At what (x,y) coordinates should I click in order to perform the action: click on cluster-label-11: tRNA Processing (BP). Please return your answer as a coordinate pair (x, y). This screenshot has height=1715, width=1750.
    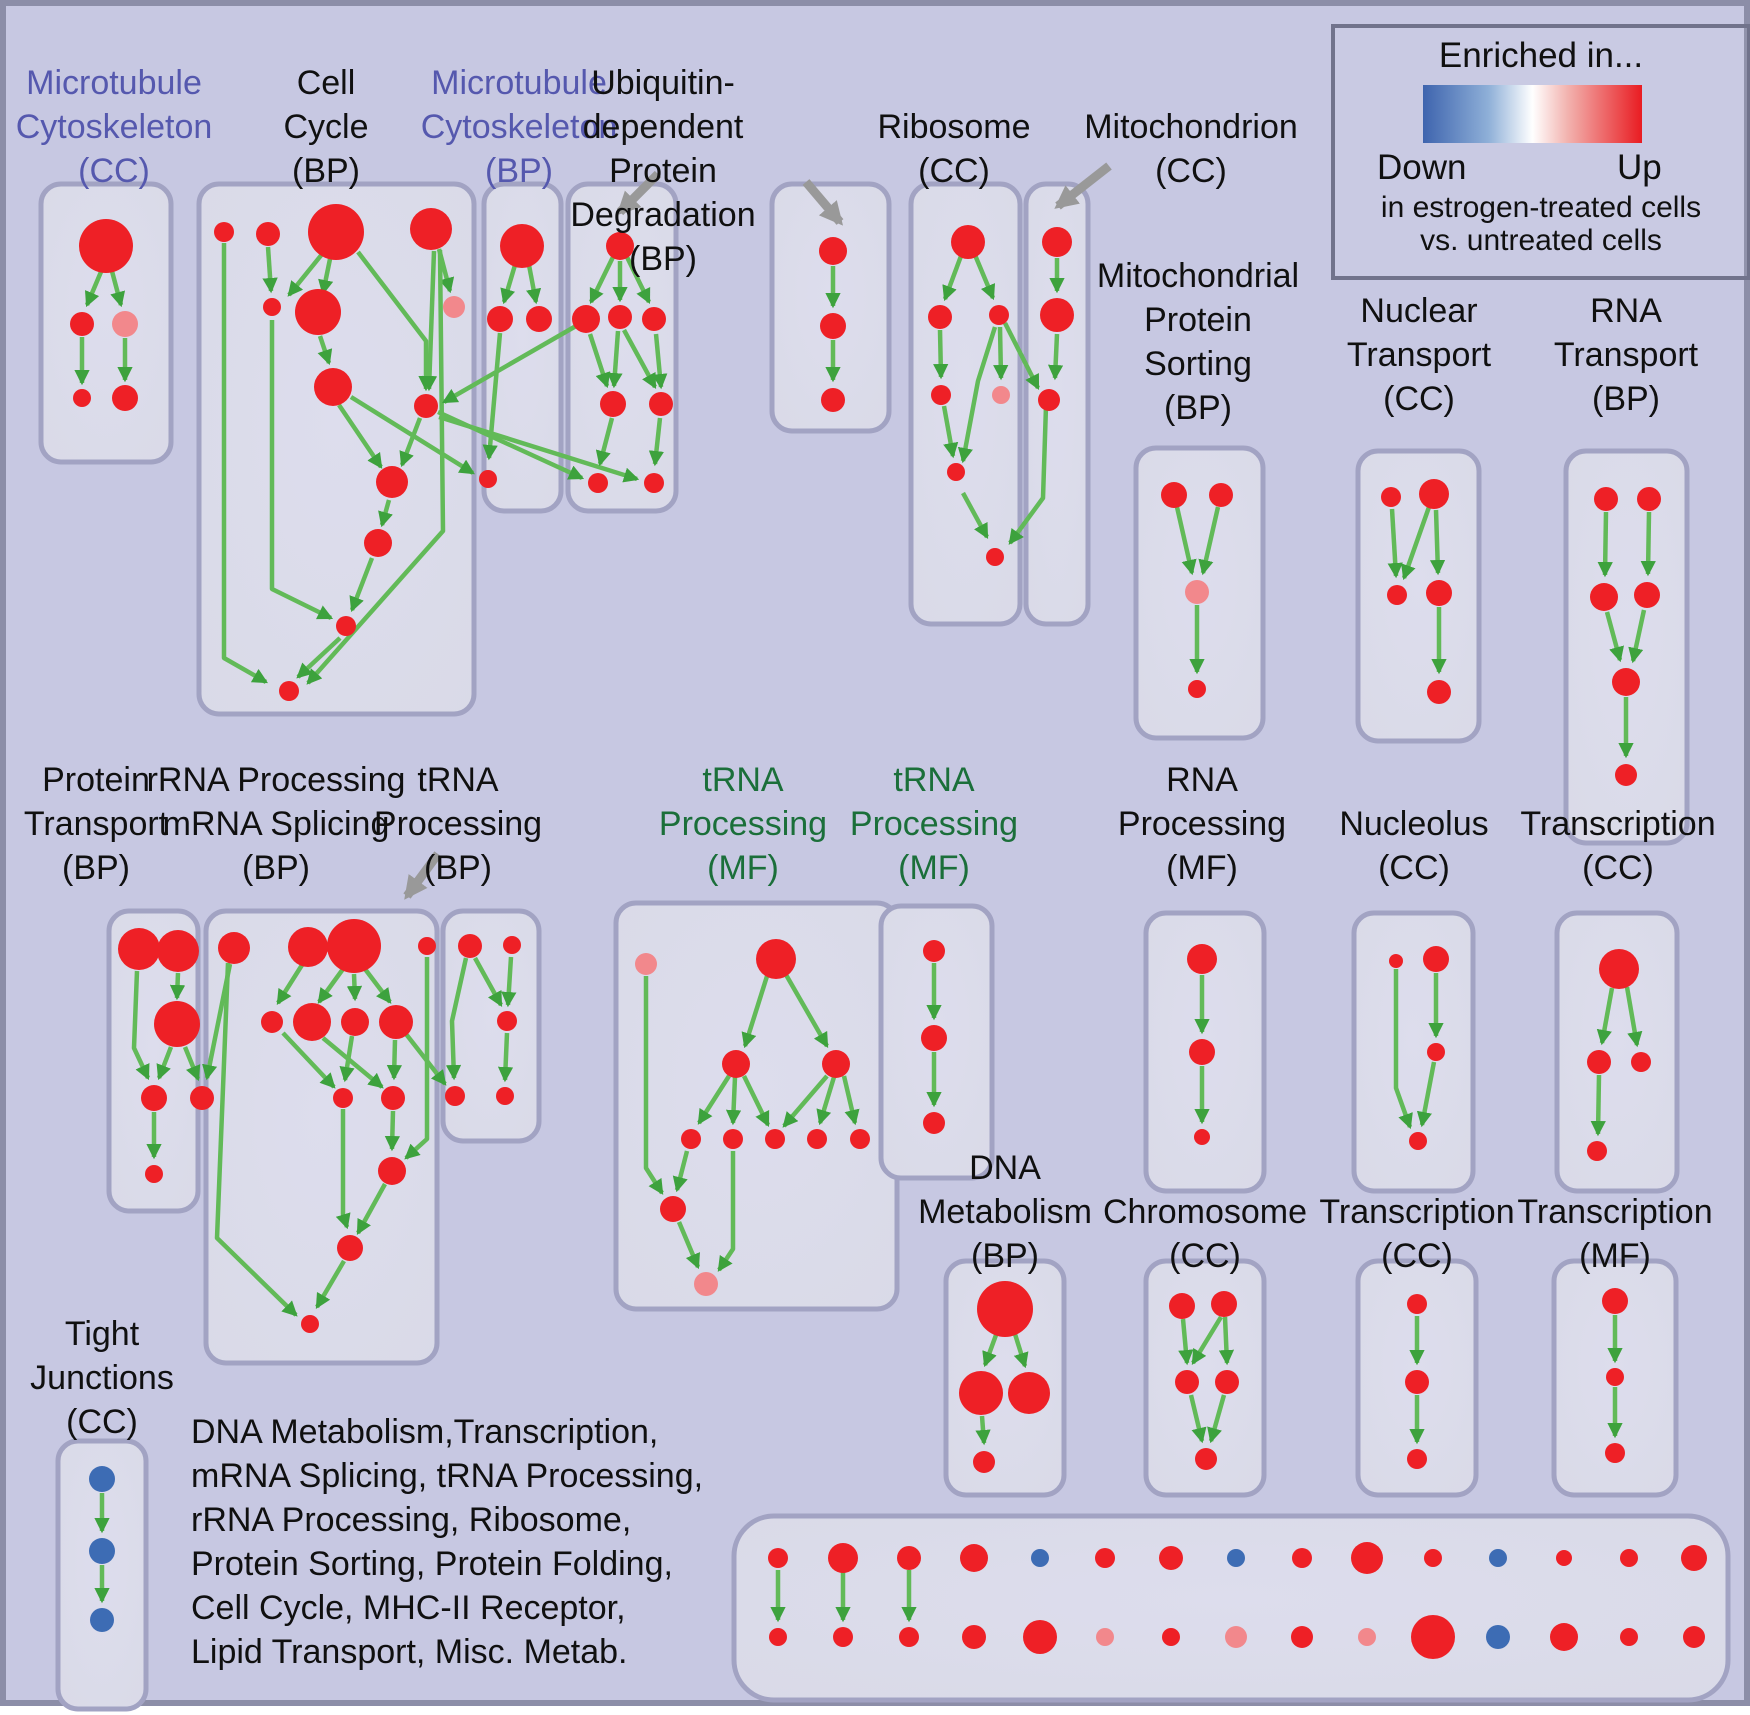
    Looking at the image, I should click on (458, 824).